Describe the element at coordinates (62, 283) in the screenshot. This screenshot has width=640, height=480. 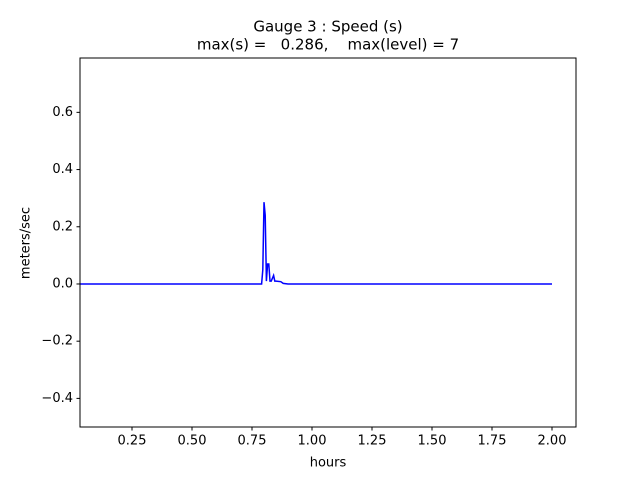
I see `y-tick-label: 0.0` at that location.